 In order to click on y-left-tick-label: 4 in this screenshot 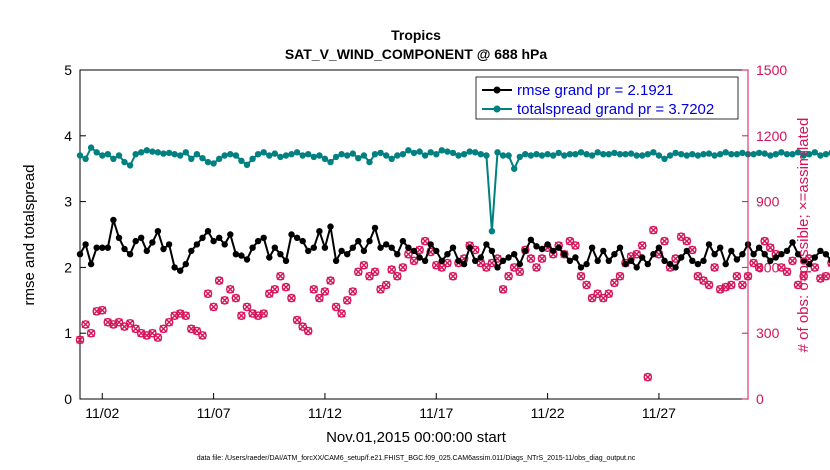, I will do `click(68, 136)`.